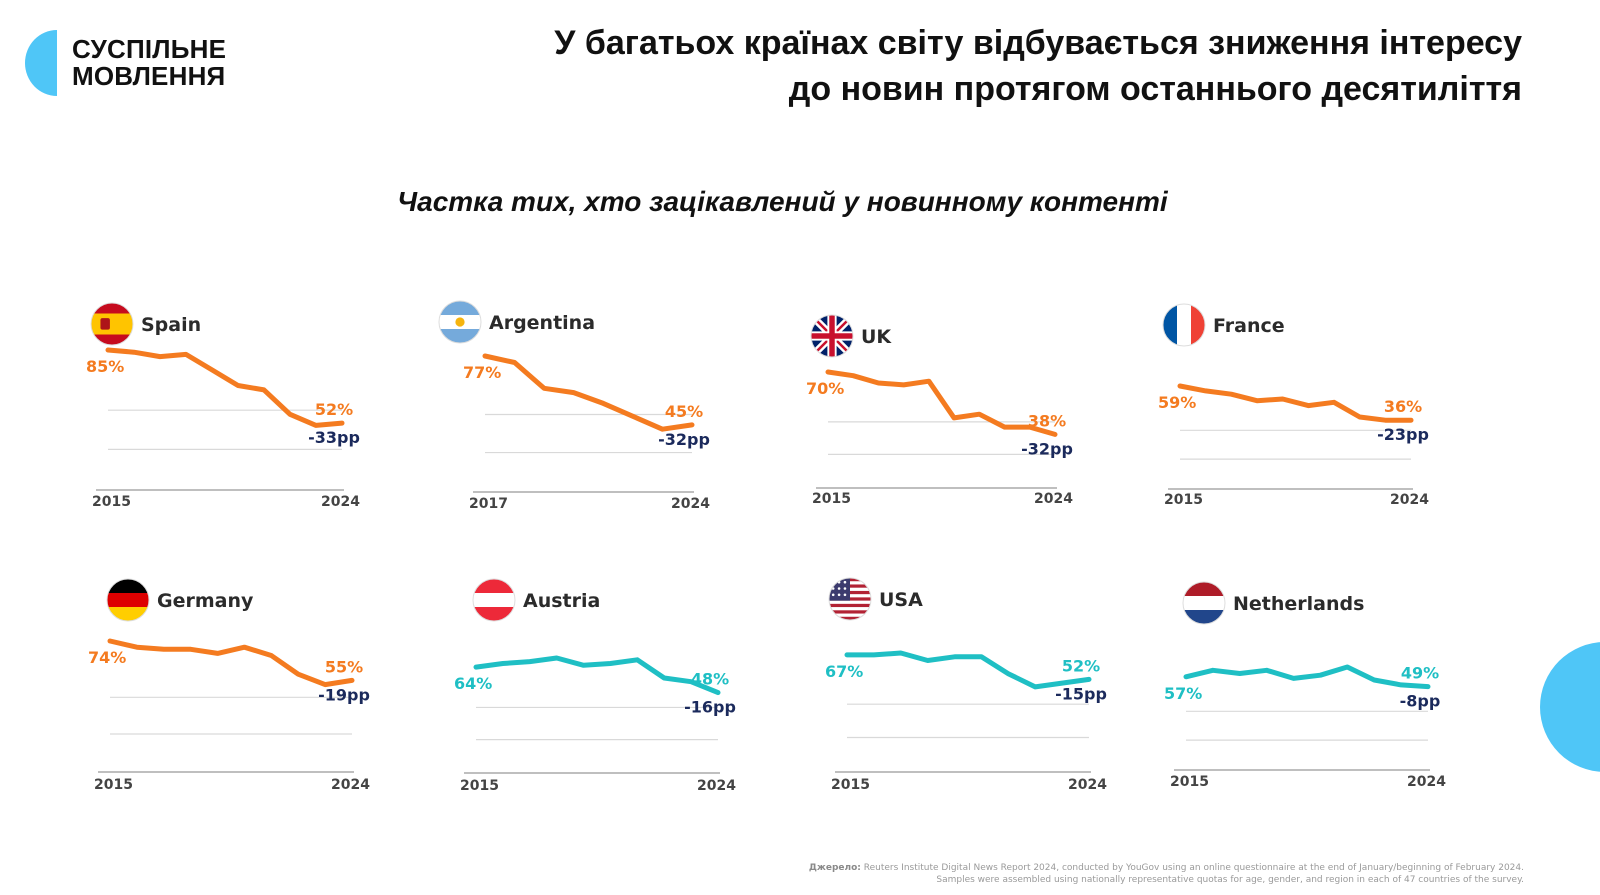 The image size is (1600, 895). I want to click on uk-flag-icon, so click(832, 336).